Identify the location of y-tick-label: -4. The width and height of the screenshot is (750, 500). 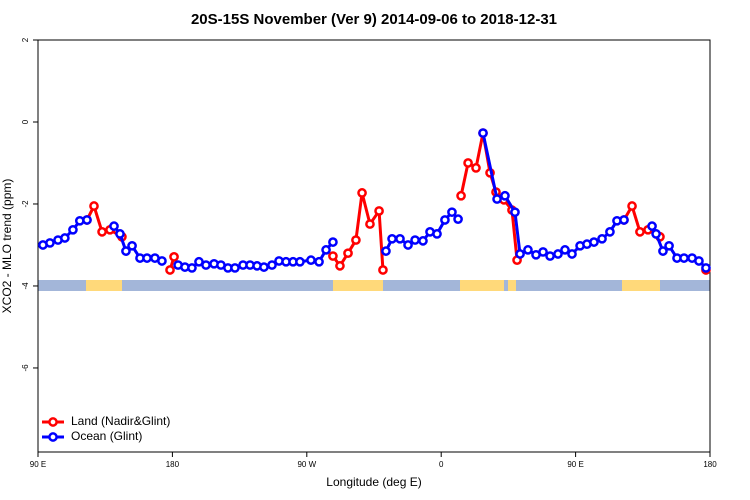
(25, 286).